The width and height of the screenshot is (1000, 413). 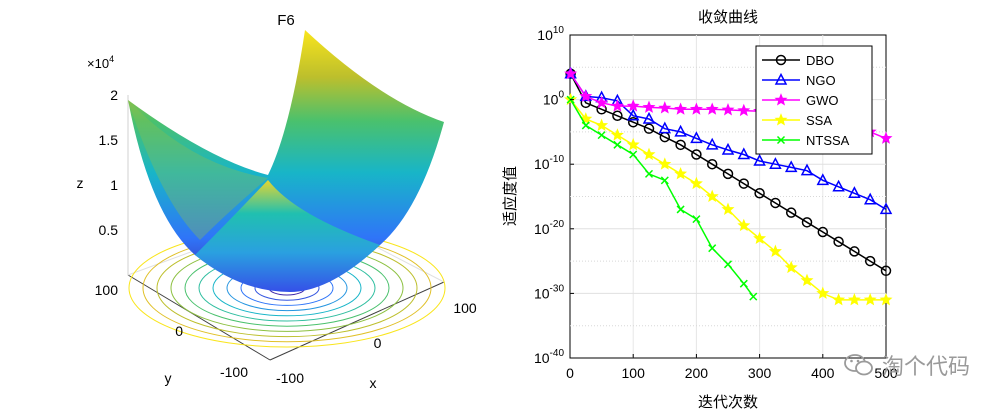 What do you see at coordinates (549, 292) in the screenshot?
I see `y-tick-label: 10-30` at bounding box center [549, 292].